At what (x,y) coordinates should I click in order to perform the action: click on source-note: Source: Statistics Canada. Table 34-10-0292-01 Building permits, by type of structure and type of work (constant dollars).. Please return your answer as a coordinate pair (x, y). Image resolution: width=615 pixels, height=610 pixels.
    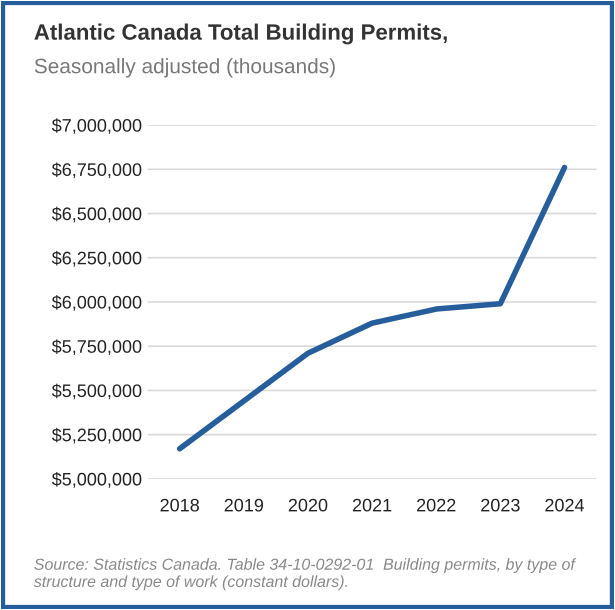
    Looking at the image, I should click on (305, 574).